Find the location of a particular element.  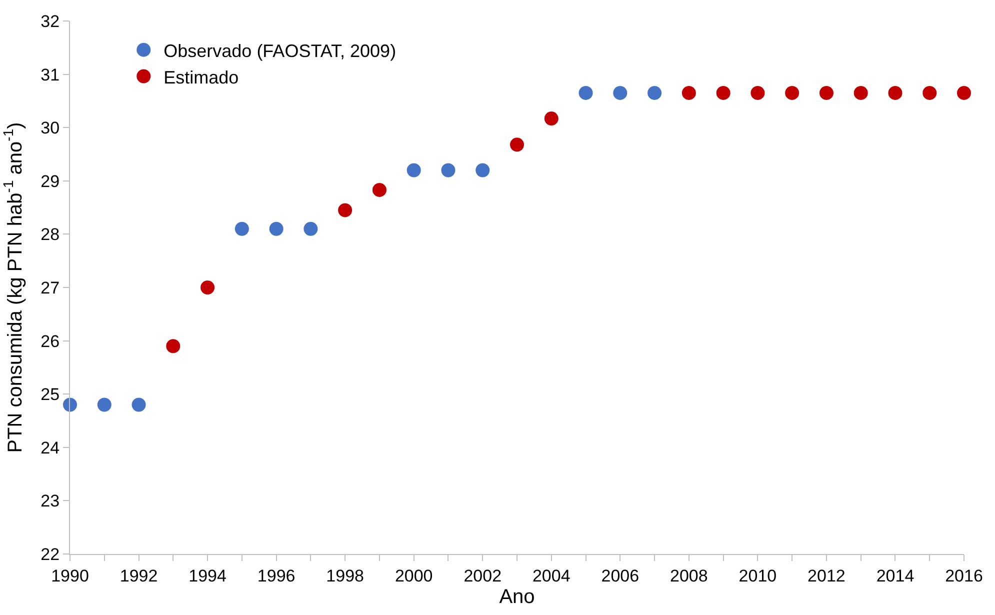

y-tick-label: 26 is located at coordinates (50, 341).